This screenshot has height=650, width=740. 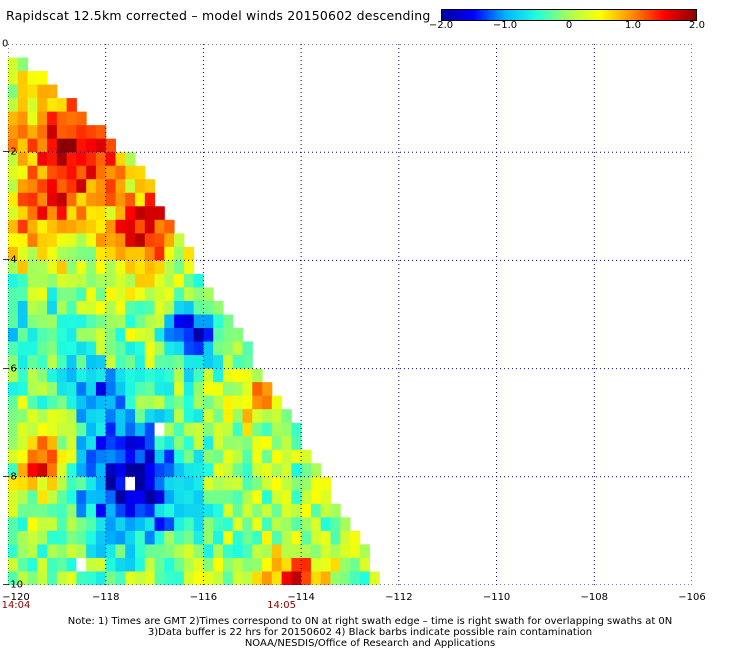 What do you see at coordinates (105, 597) in the screenshot?
I see `longitude-label: −118` at bounding box center [105, 597].